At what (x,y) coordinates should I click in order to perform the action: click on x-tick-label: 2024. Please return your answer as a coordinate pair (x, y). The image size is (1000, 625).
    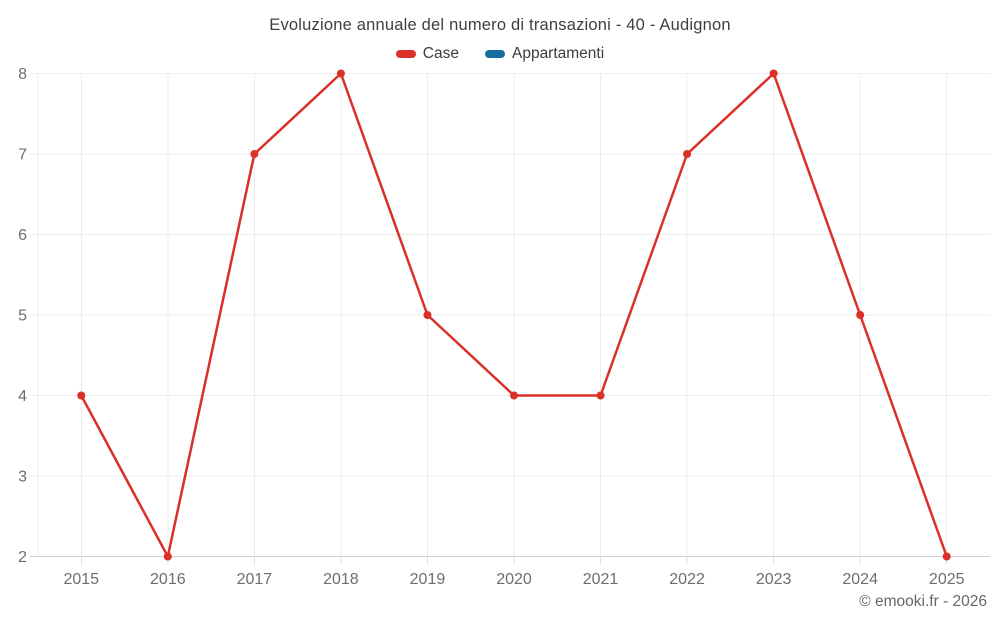
    Looking at the image, I should click on (860, 579).